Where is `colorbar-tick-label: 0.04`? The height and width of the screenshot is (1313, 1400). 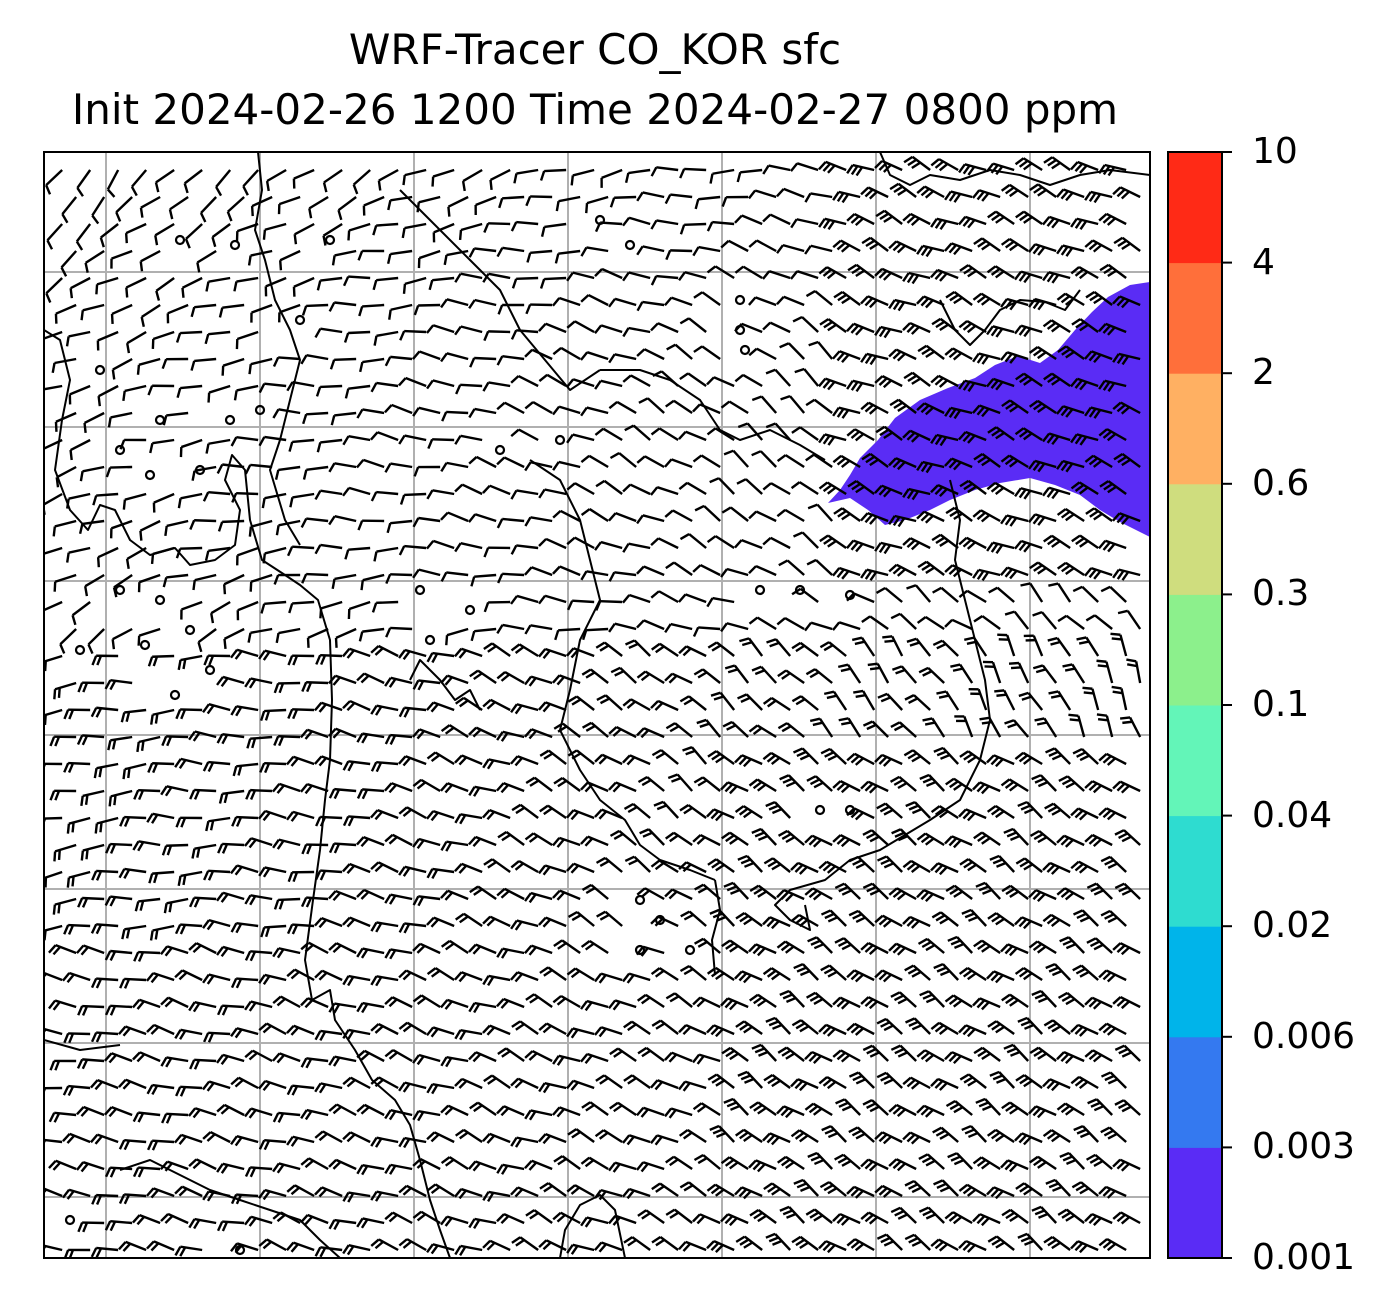 colorbar-tick-label: 0.04 is located at coordinates (1292, 815).